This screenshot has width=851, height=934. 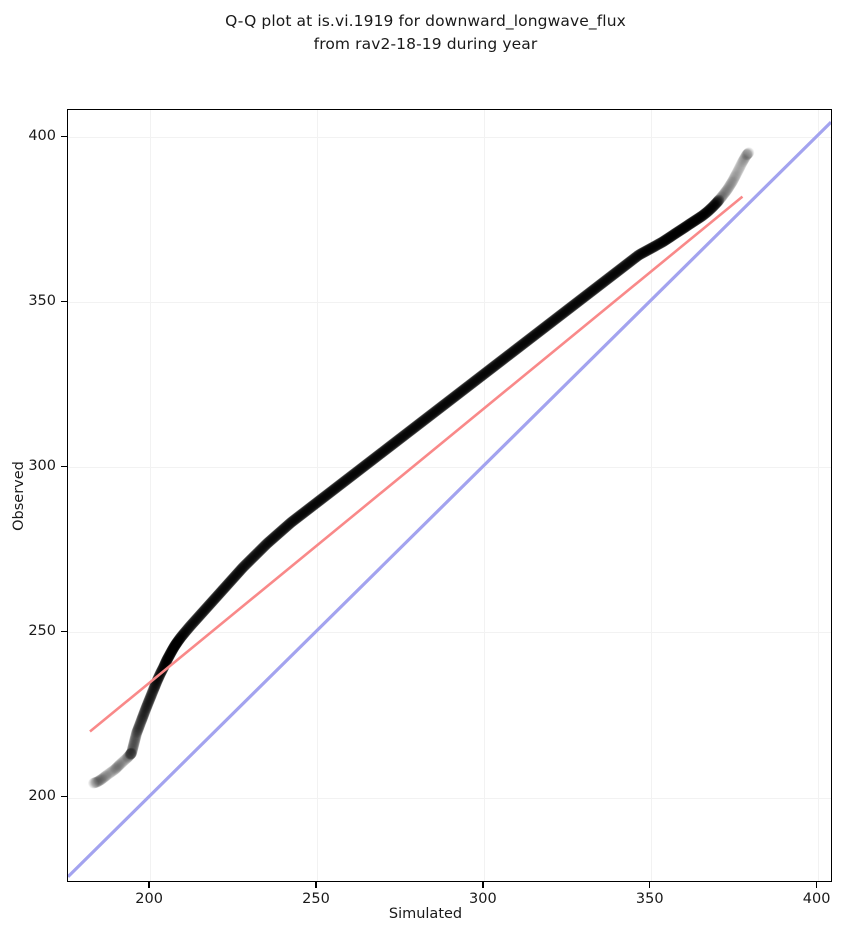 I want to click on y-tick-mark, so click(x=64, y=796).